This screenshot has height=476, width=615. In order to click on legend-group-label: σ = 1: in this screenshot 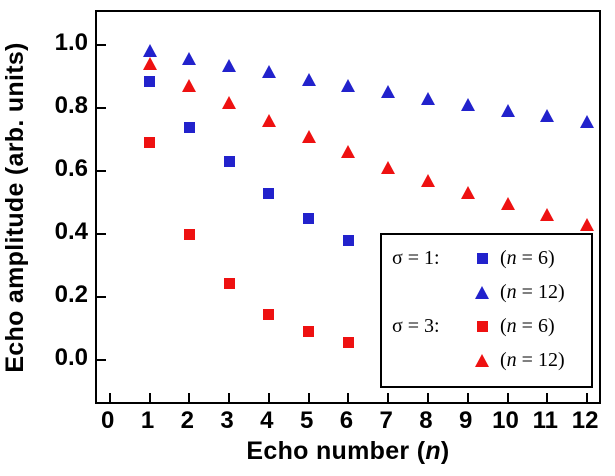, I will do `click(416, 257)`.